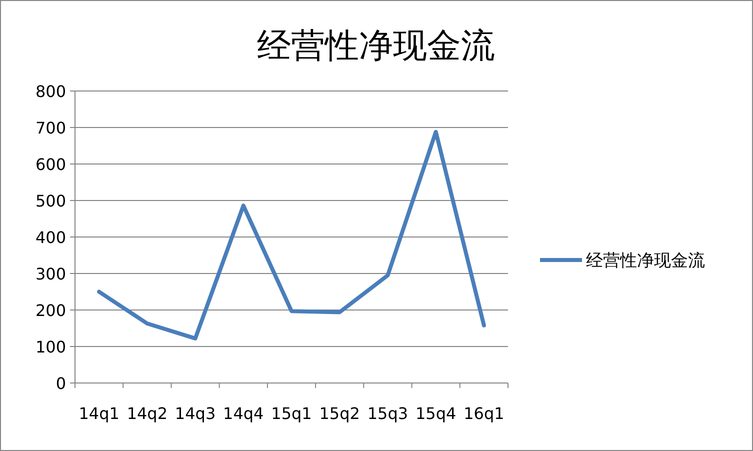  I want to click on x-tick-label: 16q1, so click(484, 413).